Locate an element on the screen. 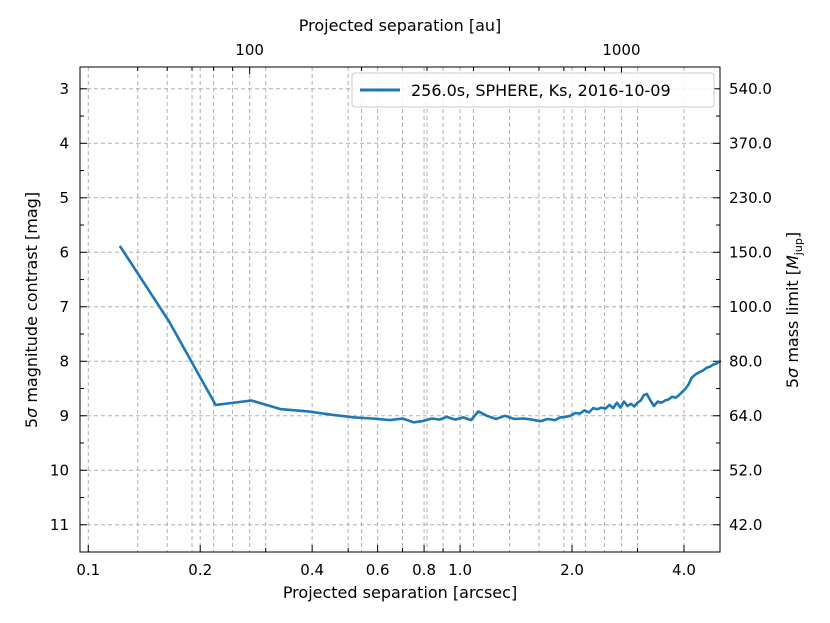 The image size is (830, 623). y-tick-label: 4 is located at coordinates (64, 143).